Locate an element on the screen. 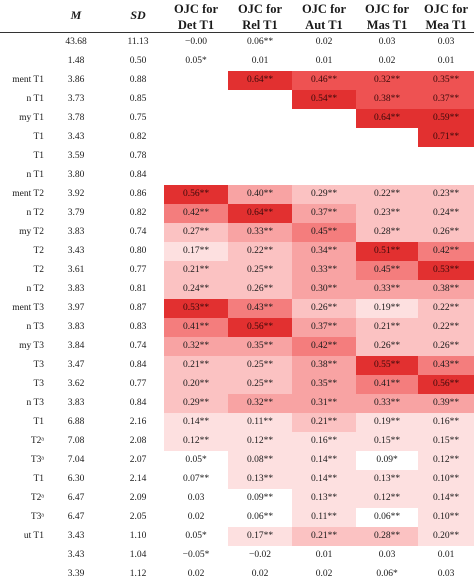 The height and width of the screenshot is (584, 474). table-cell: 0.23** is located at coordinates (446, 194).